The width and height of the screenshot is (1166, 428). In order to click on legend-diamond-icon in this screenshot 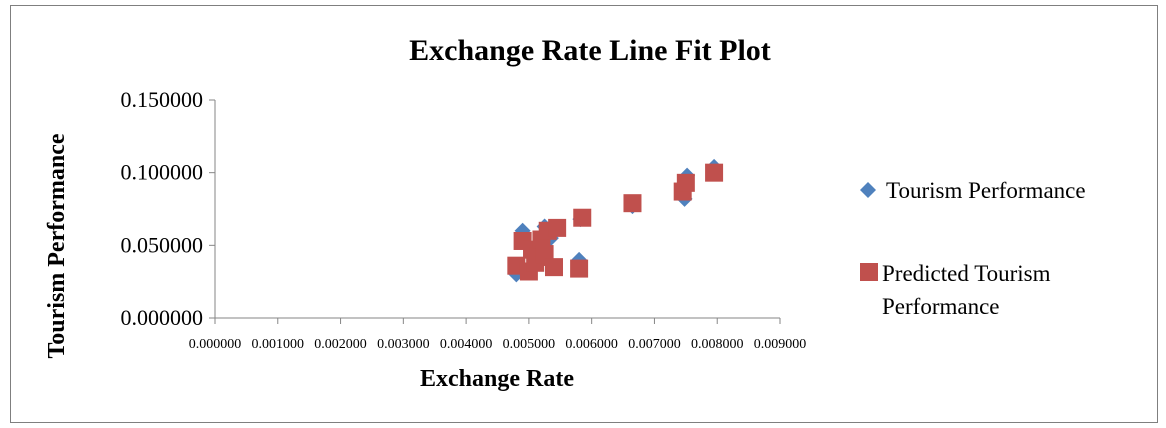, I will do `click(868, 190)`.